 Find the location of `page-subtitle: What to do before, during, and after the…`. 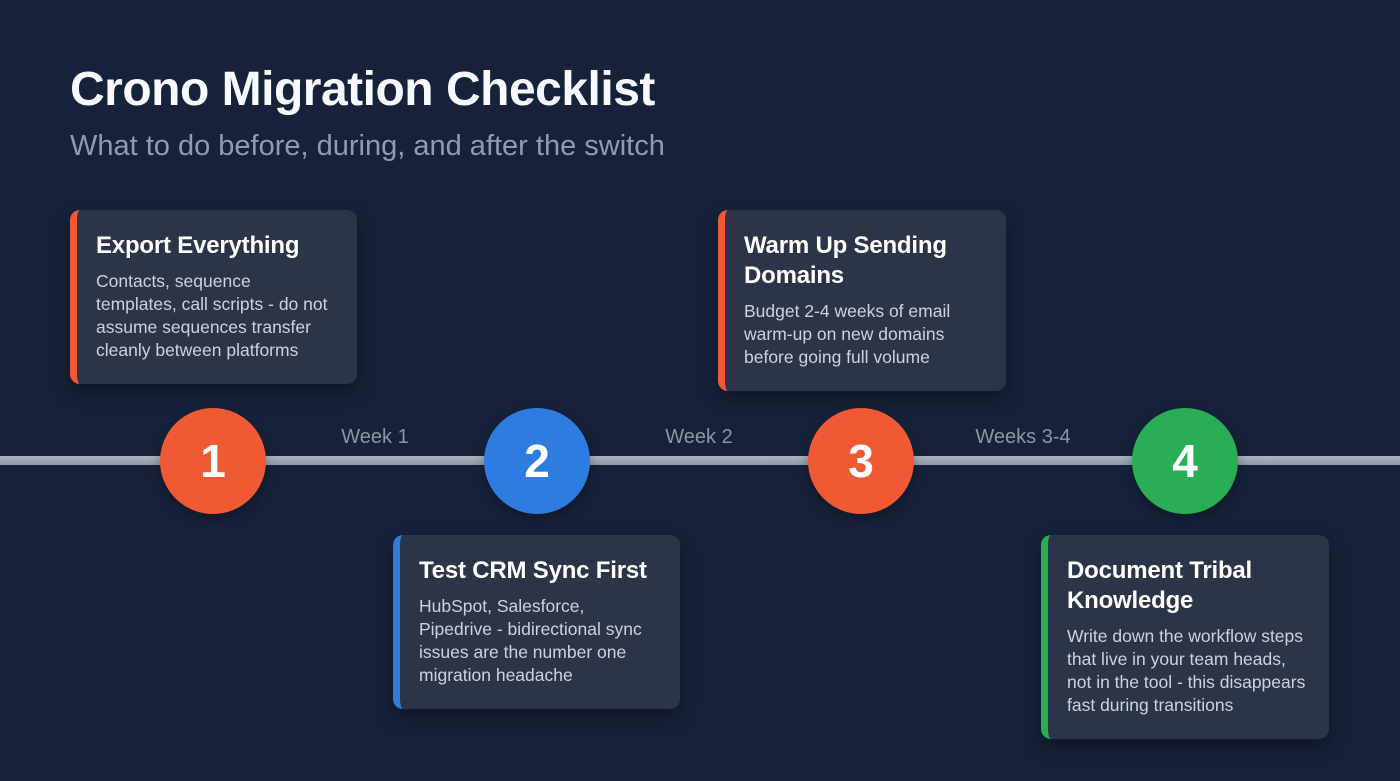

page-subtitle: What to do before, during, and after the… is located at coordinates (367, 146).